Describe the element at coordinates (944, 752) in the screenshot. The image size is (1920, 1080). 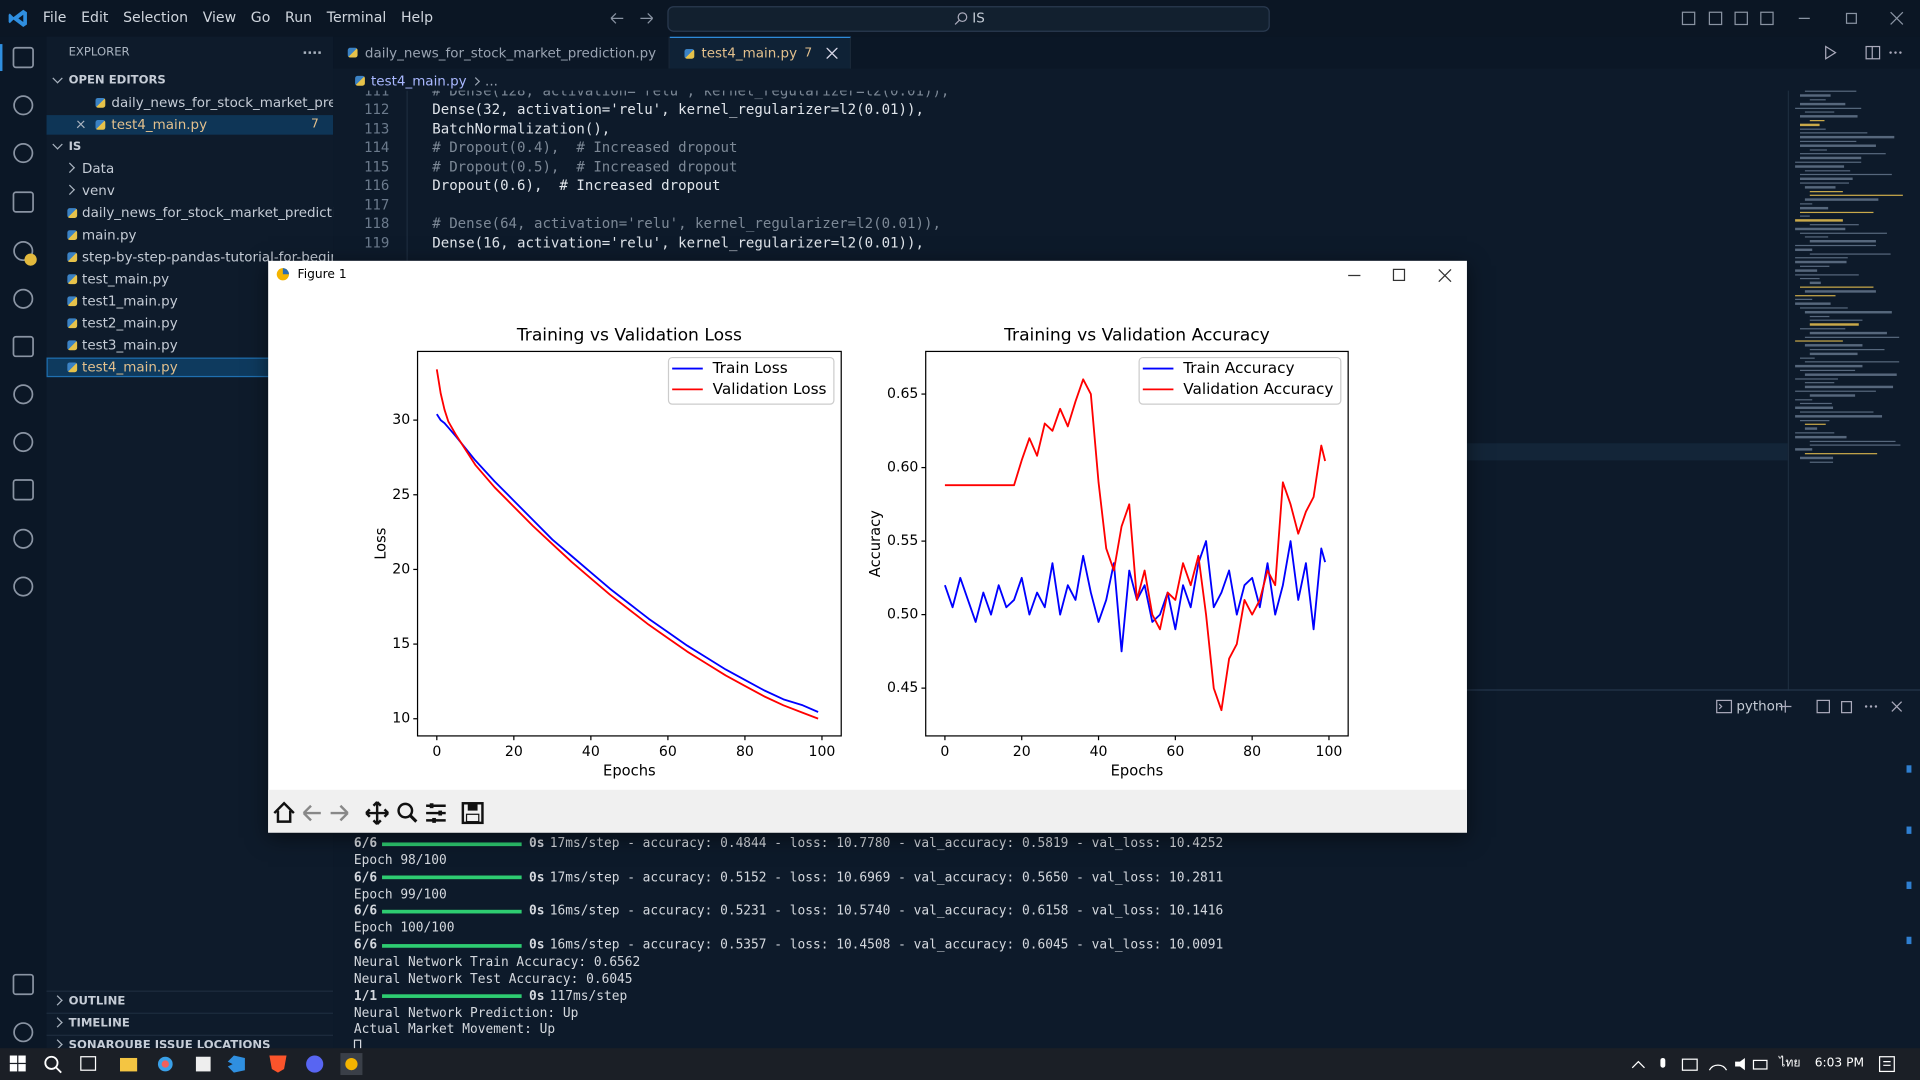
I see `x-tick-label: 0` at that location.